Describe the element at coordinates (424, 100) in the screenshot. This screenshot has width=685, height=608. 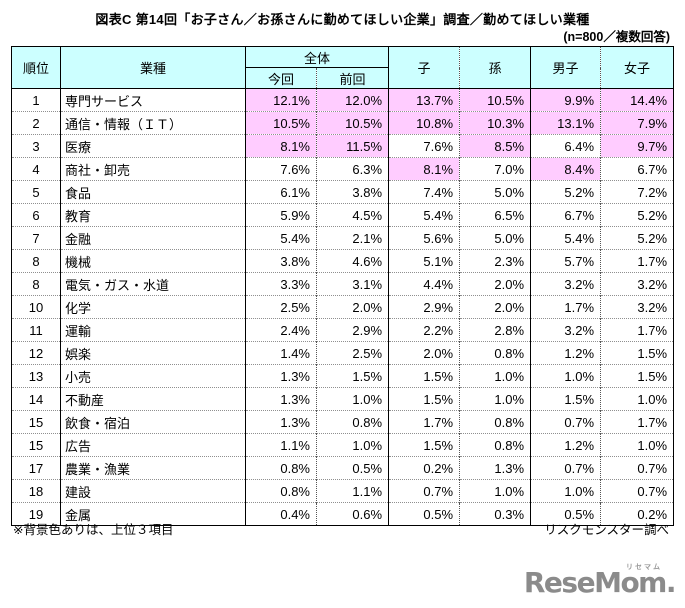
I see `value-cell: 13.7%` at that location.